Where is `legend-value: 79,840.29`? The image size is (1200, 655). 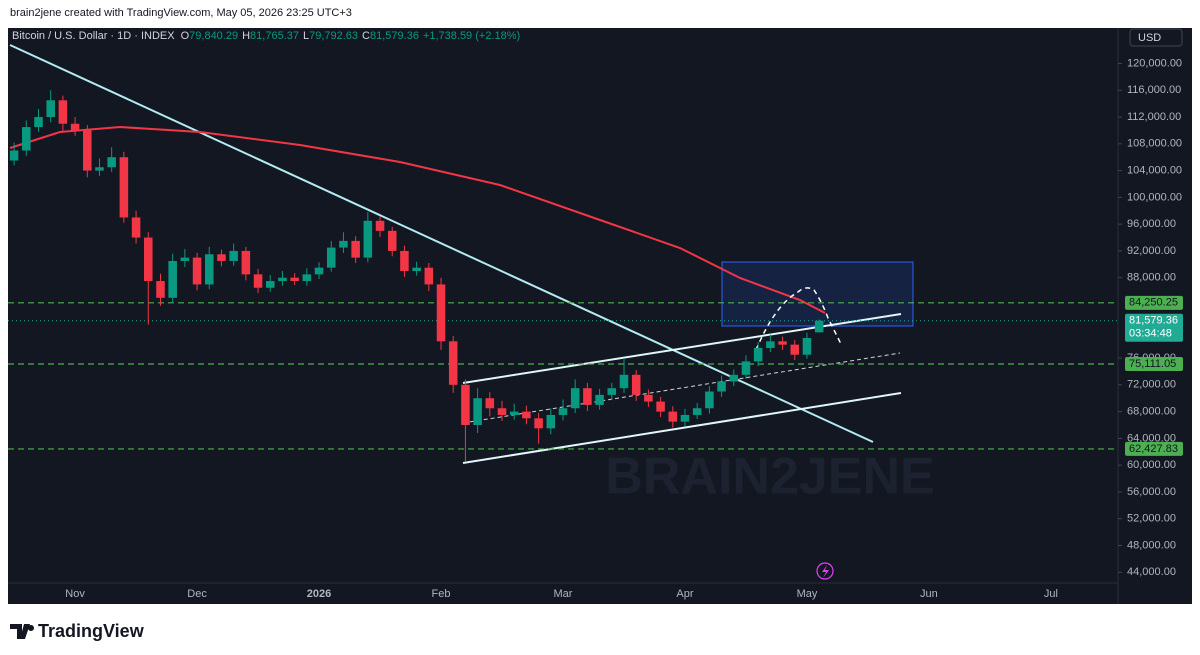 legend-value: 79,840.29 is located at coordinates (213, 36).